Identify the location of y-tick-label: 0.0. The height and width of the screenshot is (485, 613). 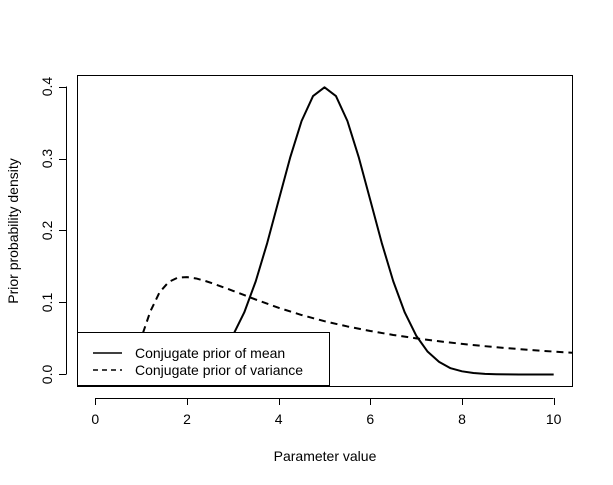
(47, 375).